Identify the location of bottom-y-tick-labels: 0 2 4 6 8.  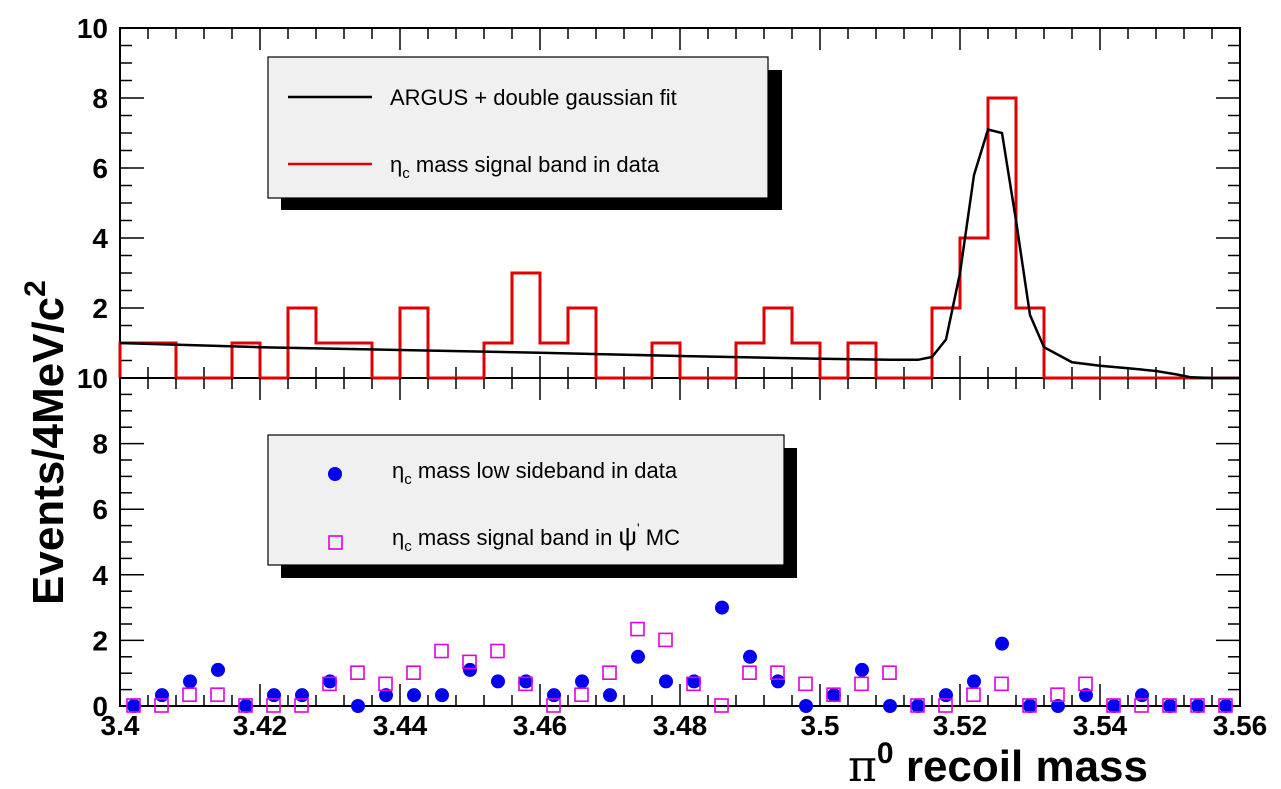
(100, 575).